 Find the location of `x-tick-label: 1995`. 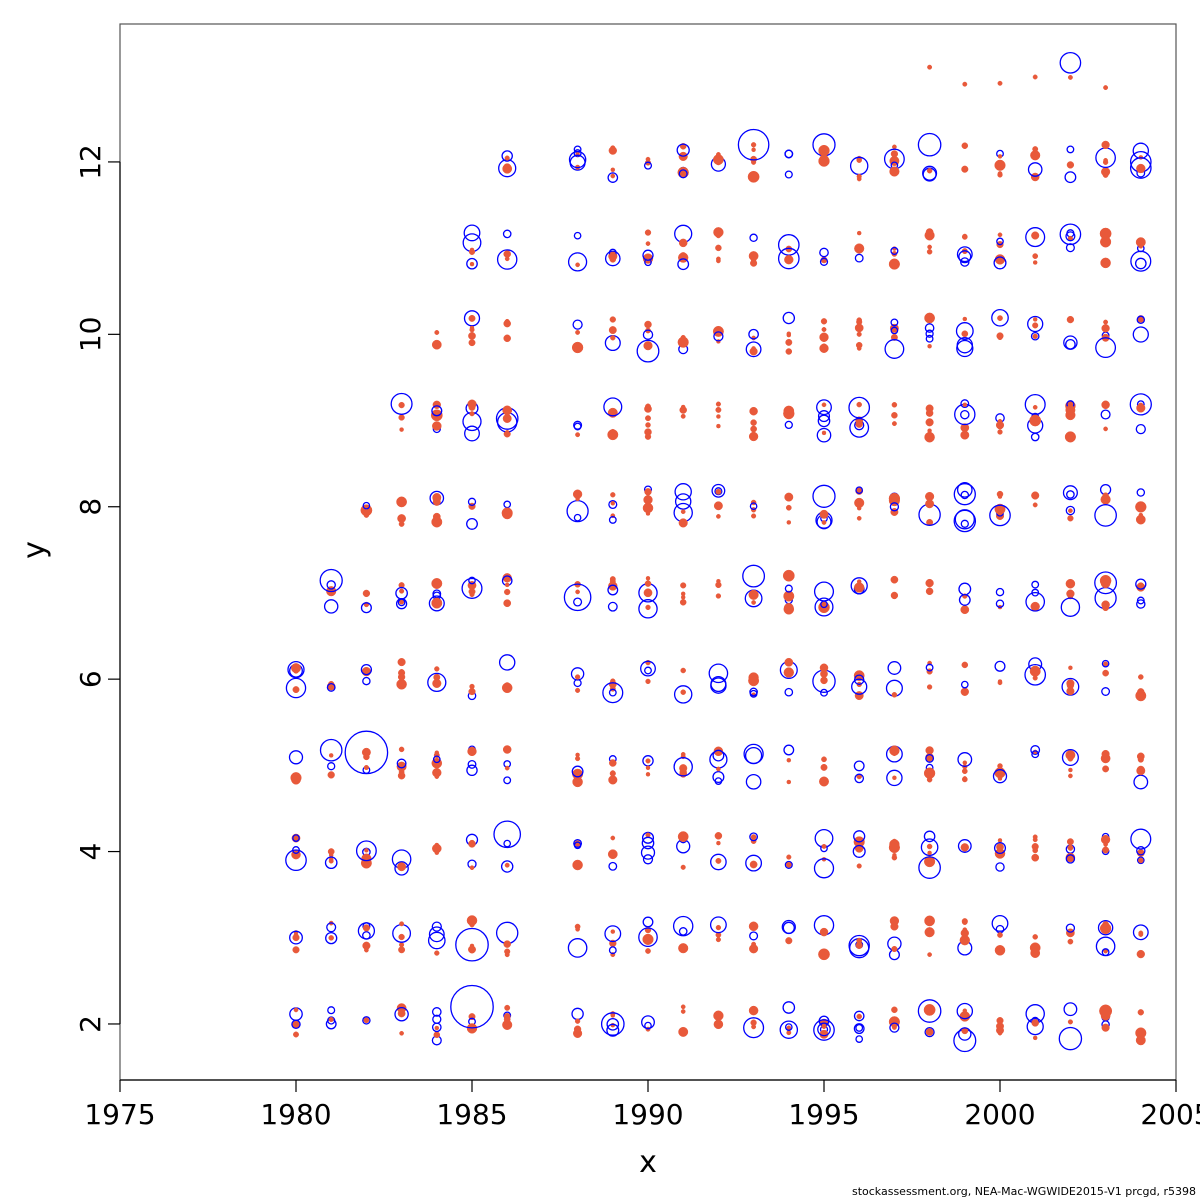

x-tick-label: 1995 is located at coordinates (823, 1114).